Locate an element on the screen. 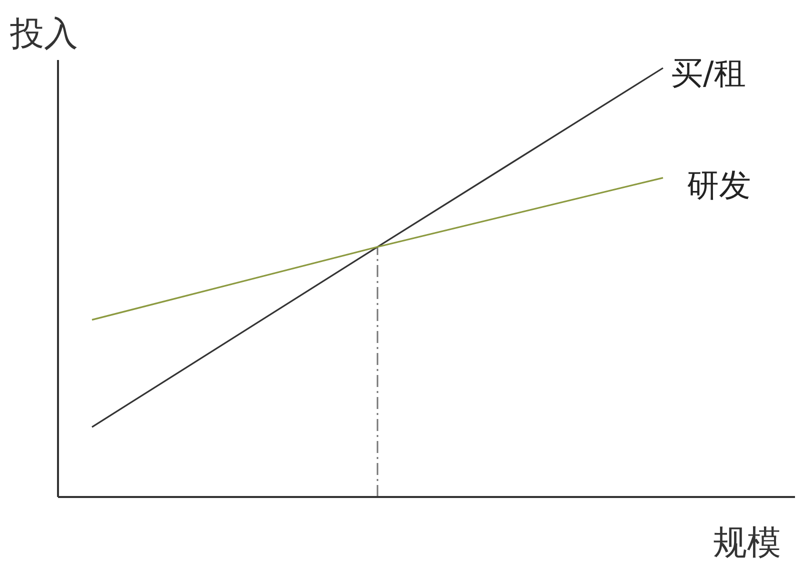  x-axis-title: 规模 is located at coordinates (747, 543).